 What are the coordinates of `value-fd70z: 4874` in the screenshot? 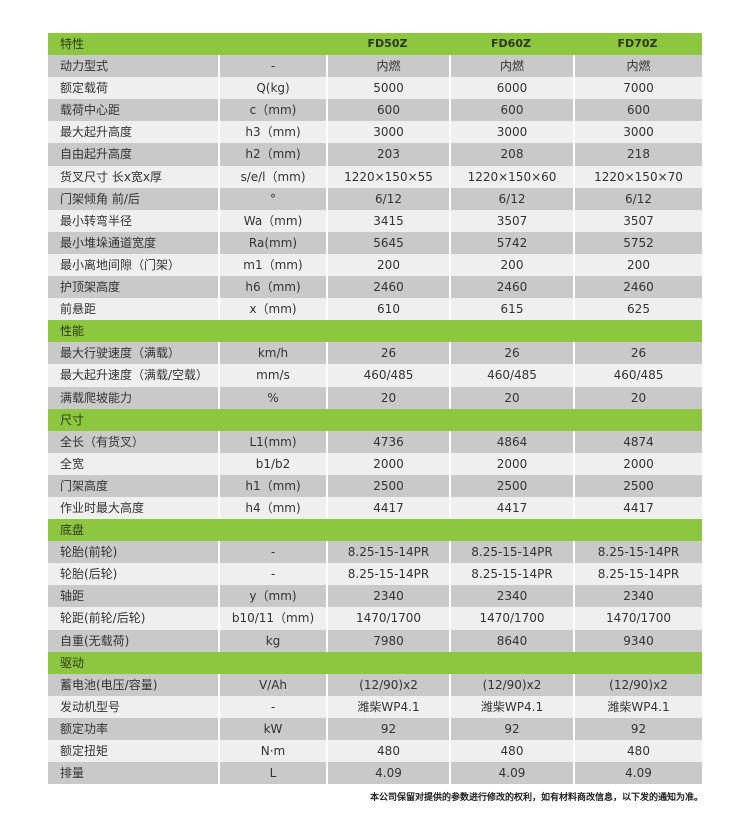 It's located at (637, 441).